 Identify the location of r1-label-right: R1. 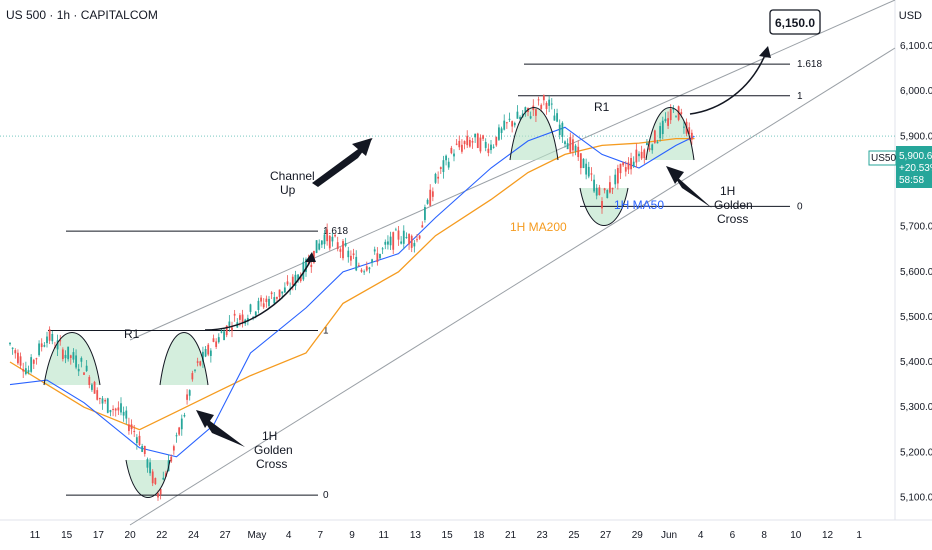
(602, 107).